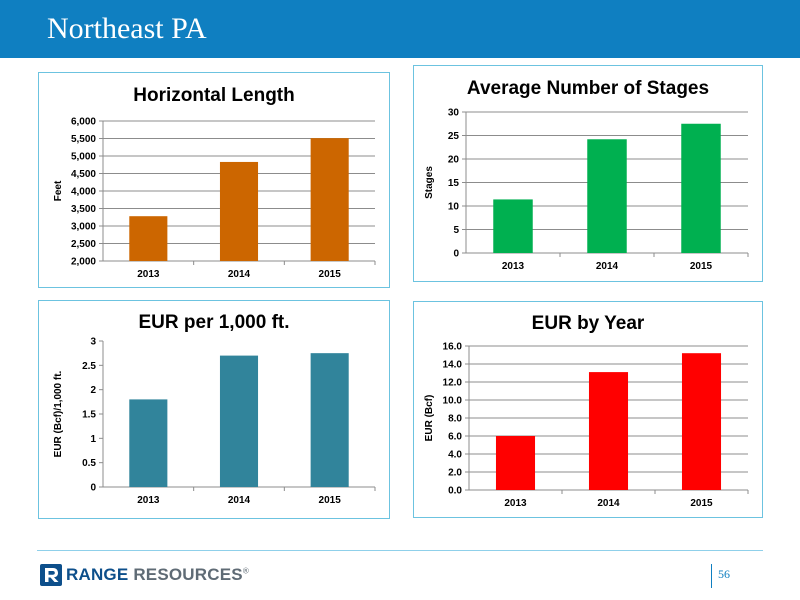 The height and width of the screenshot is (600, 800). Describe the element at coordinates (454, 136) in the screenshot. I see `y-tick-label: 25` at that location.